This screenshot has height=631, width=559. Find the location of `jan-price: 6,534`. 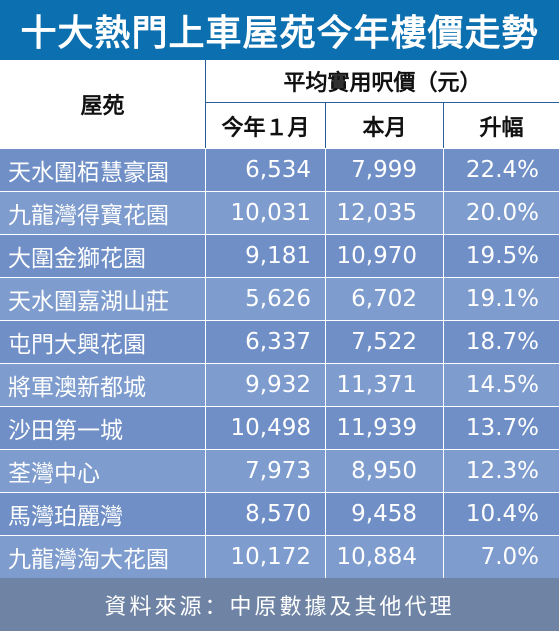

jan-price: 6,534 is located at coordinates (265, 169).